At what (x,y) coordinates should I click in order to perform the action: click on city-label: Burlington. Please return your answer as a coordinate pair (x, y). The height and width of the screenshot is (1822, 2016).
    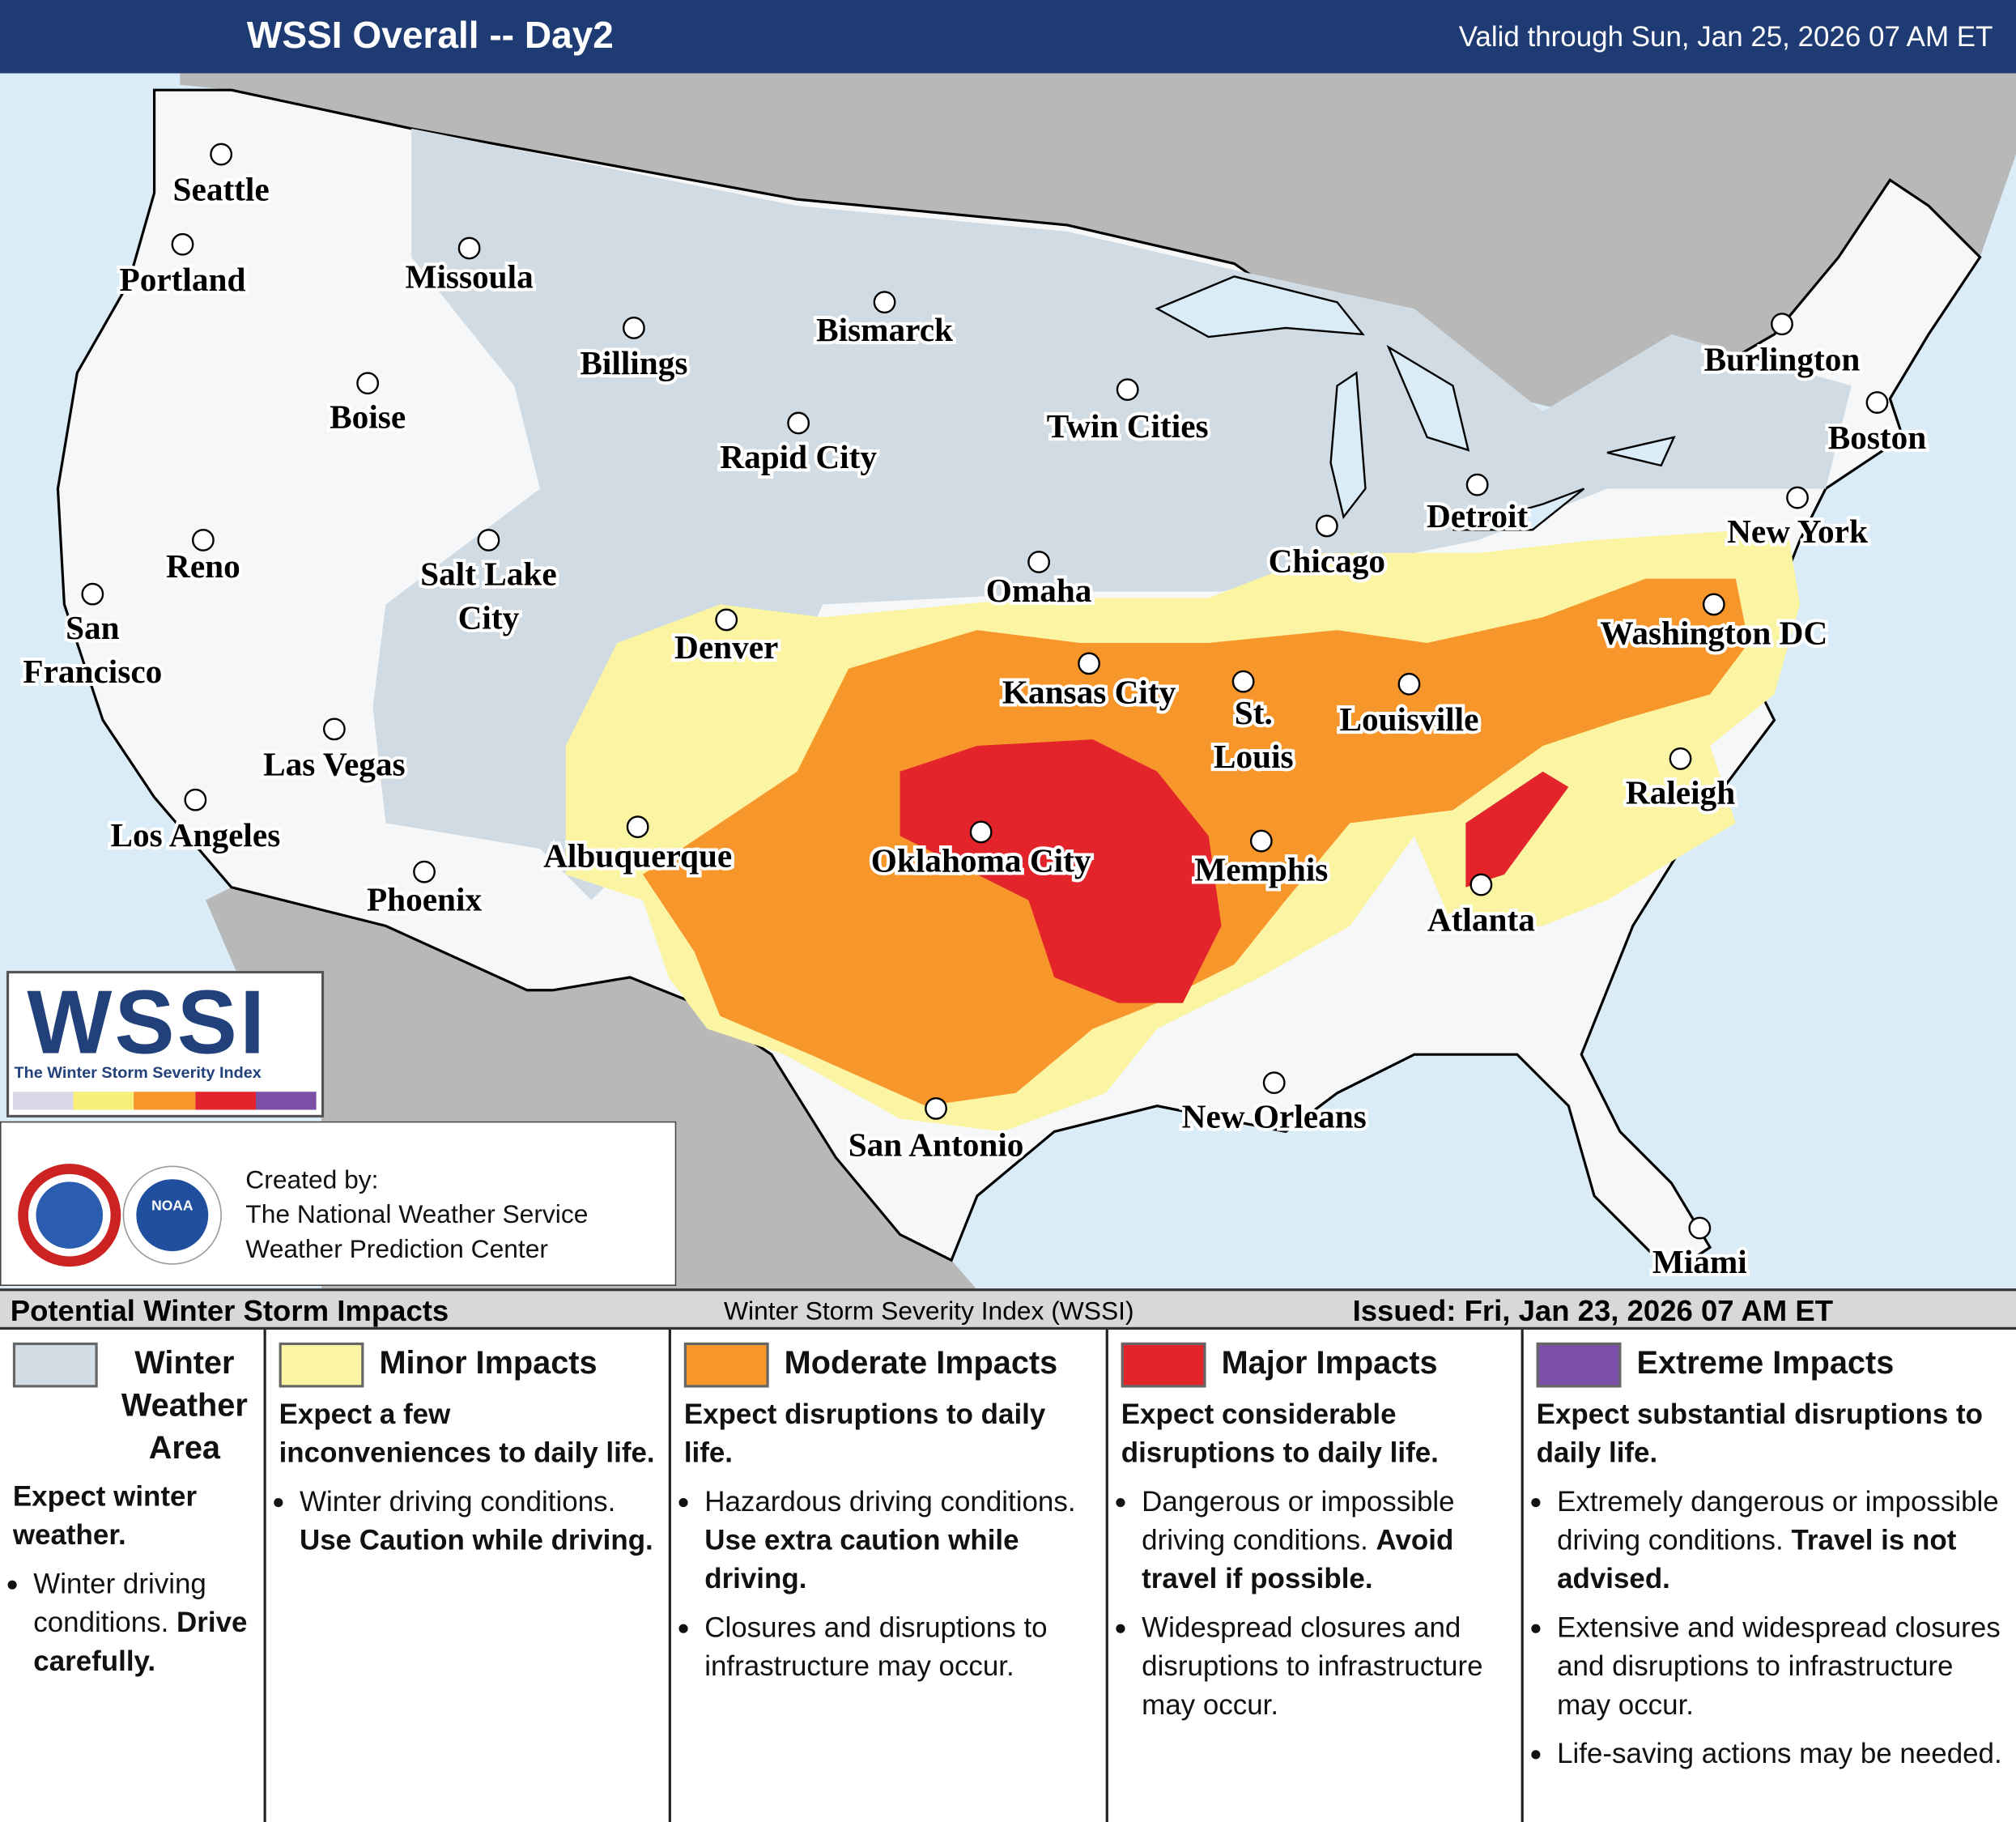
    Looking at the image, I should click on (1782, 359).